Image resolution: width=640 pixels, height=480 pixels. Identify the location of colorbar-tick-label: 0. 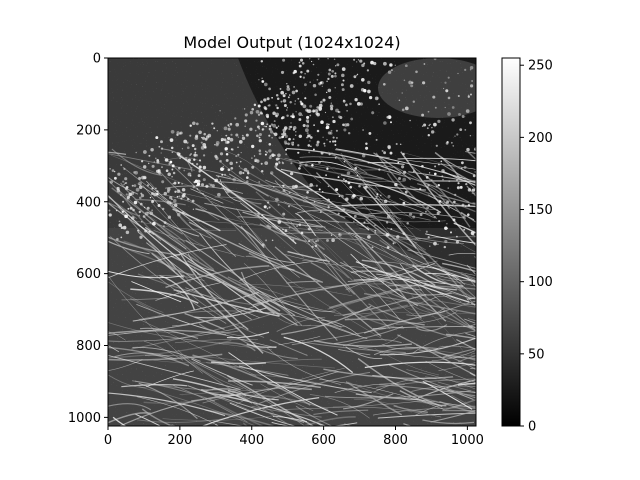
(532, 427).